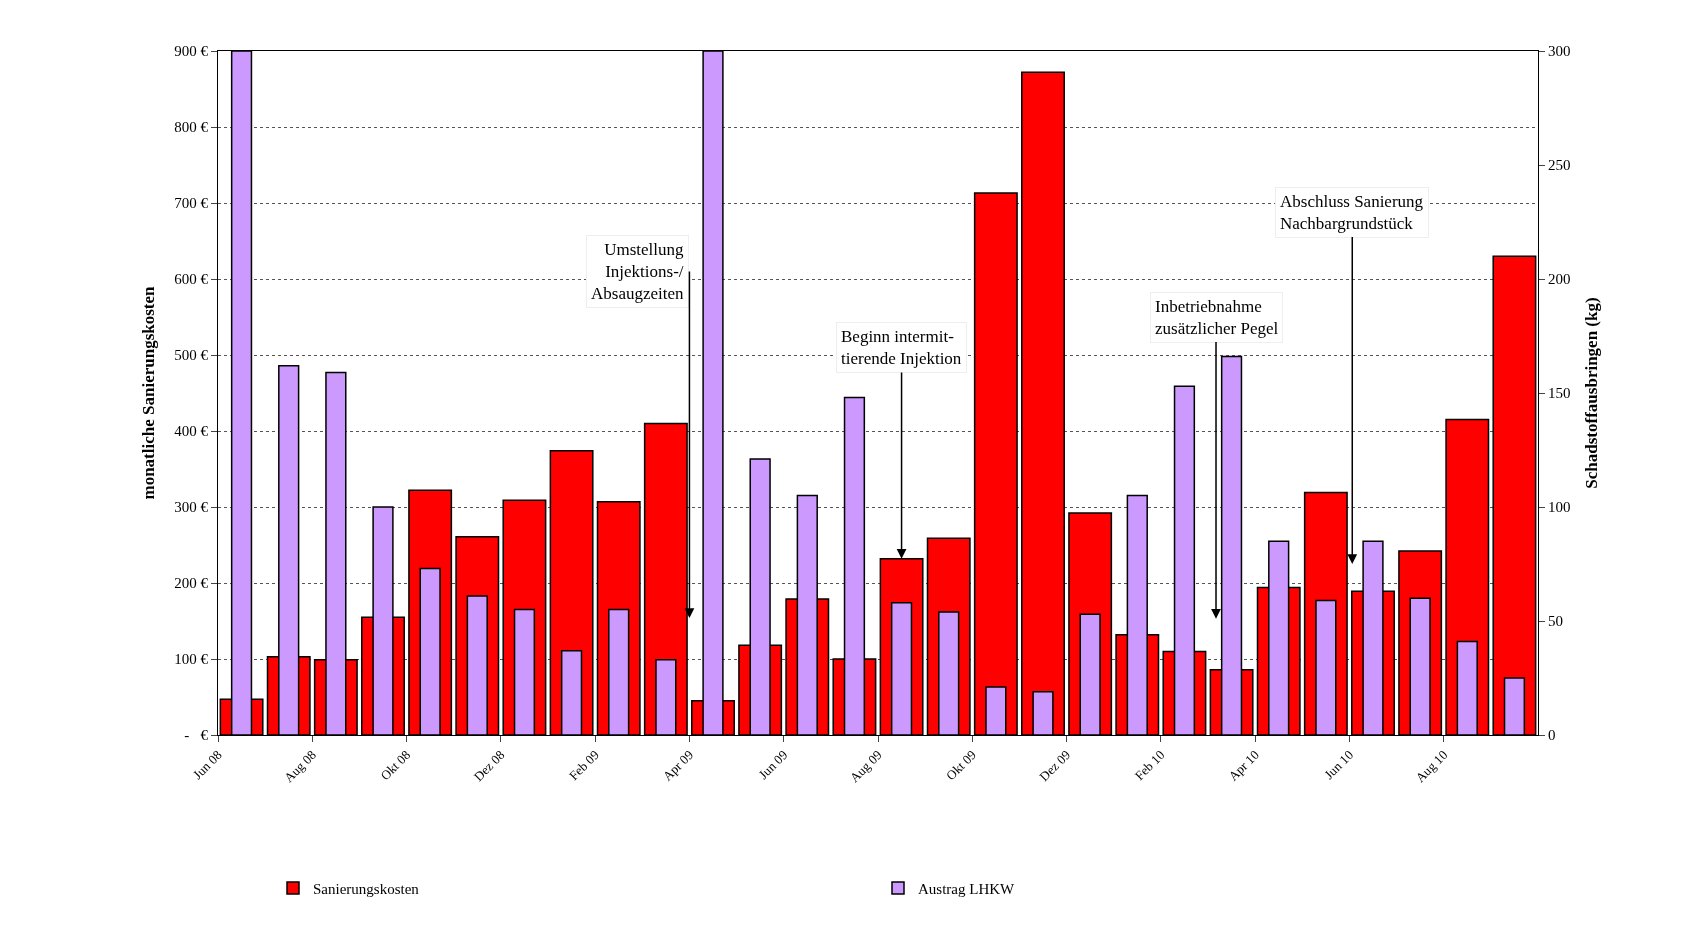  What do you see at coordinates (191, 203) in the screenshot?
I see `y-tick-label: 700 €` at bounding box center [191, 203].